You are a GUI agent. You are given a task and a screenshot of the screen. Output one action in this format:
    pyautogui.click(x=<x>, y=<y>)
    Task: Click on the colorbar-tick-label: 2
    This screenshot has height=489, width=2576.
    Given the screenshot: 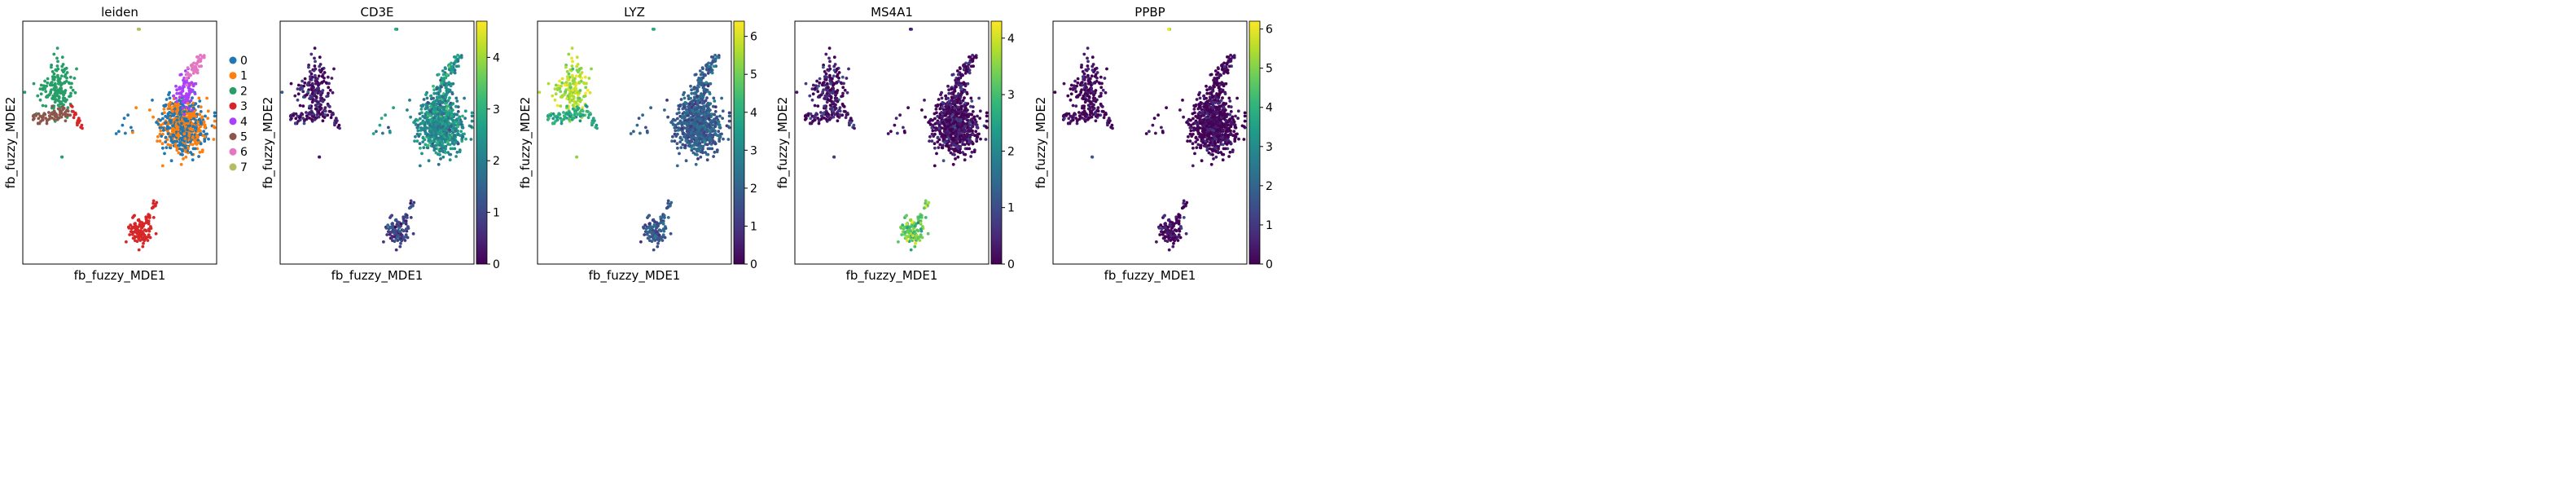 What is the action you would take?
    pyautogui.click(x=753, y=189)
    